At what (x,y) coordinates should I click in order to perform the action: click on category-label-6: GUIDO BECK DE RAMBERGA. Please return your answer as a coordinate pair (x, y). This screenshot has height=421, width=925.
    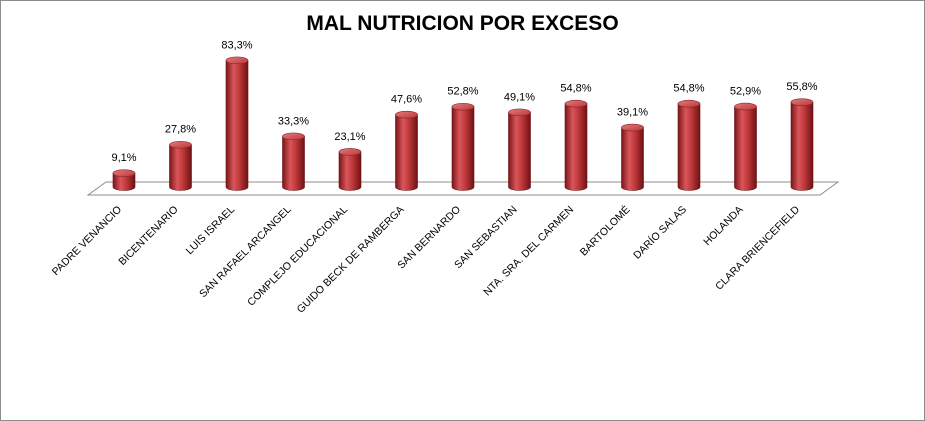
    Looking at the image, I should click on (351, 260).